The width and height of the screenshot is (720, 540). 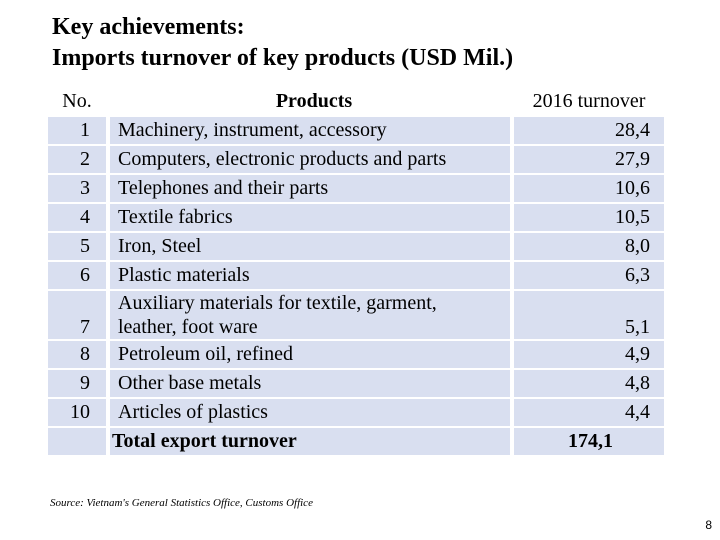 I want to click on row-number: 1, so click(x=77, y=130).